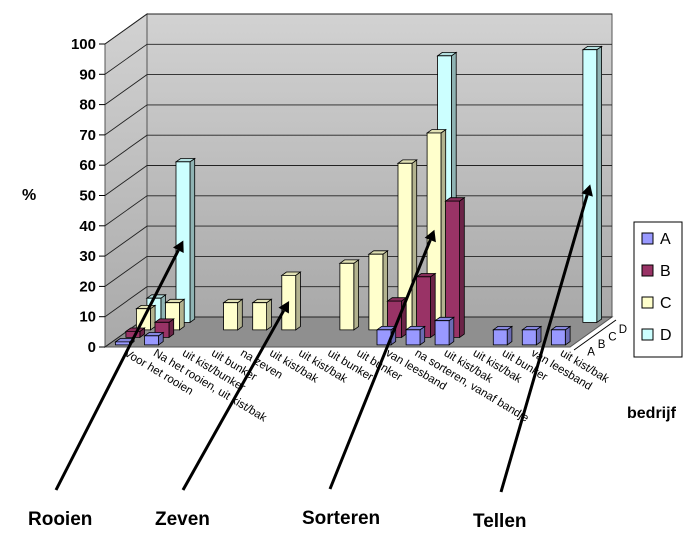  What do you see at coordinates (87, 105) in the screenshot?
I see `y-tick-label: 80` at bounding box center [87, 105].